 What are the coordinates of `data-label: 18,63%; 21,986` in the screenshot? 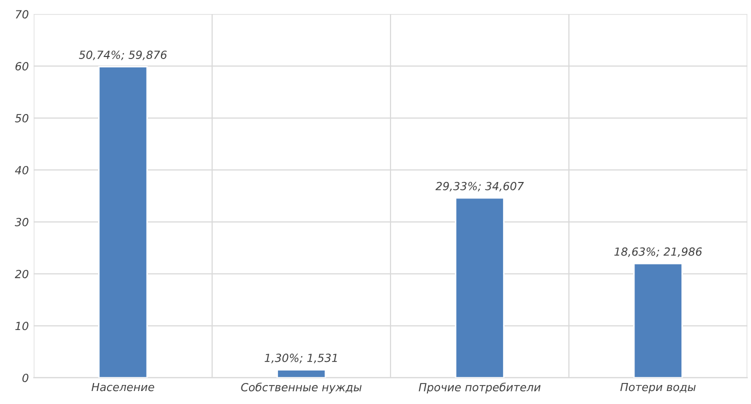 It's located at (658, 252).